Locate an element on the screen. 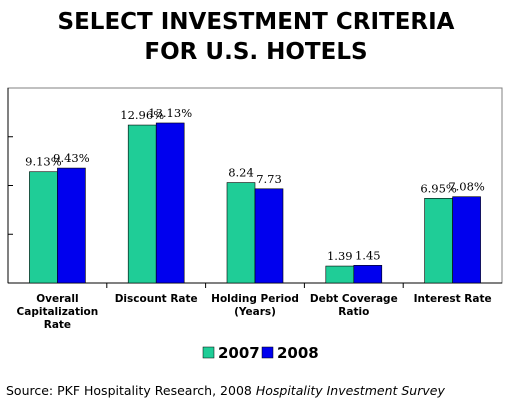  data-label-2007-3: 1.39 is located at coordinates (340, 256).